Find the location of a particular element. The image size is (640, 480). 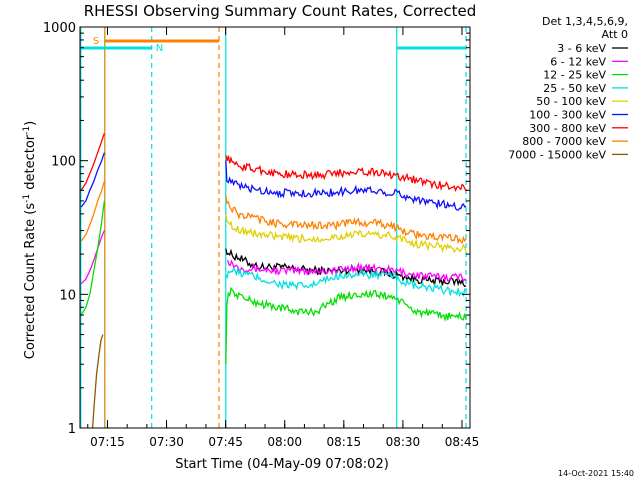

y-axis-label: Corrected Count Rate (s-1 detector-1) is located at coordinates (30, 240).